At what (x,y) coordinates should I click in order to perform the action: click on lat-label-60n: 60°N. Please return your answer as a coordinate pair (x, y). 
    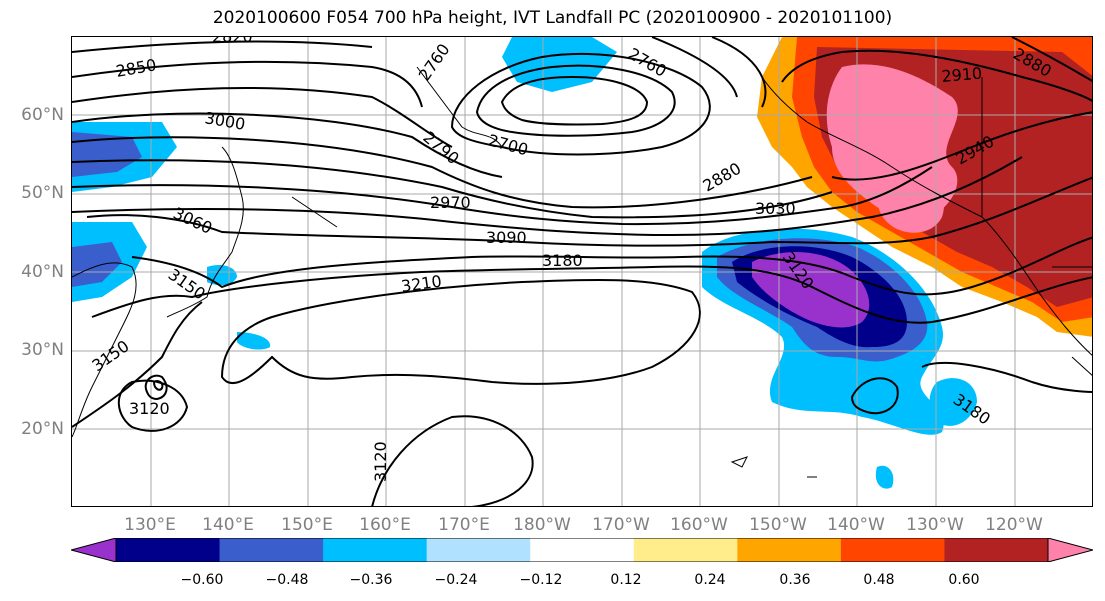
    Looking at the image, I should click on (42, 115).